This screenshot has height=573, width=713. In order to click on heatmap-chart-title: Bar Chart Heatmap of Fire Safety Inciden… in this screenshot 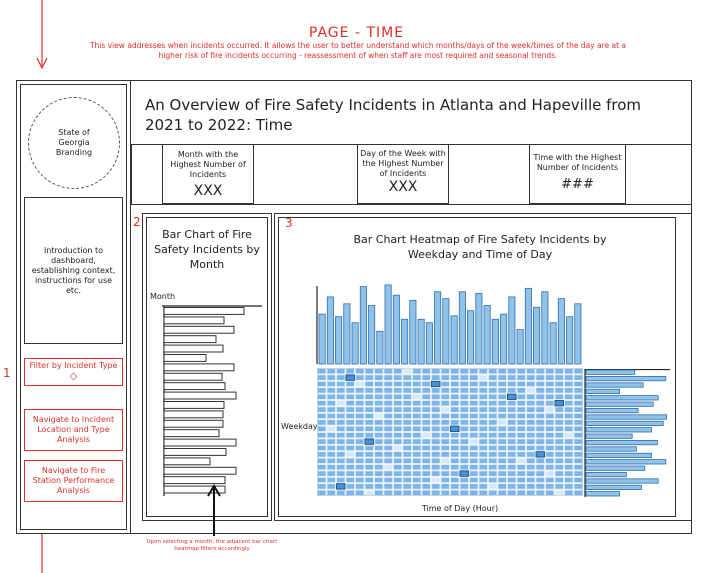, I will do `click(480, 247)`.